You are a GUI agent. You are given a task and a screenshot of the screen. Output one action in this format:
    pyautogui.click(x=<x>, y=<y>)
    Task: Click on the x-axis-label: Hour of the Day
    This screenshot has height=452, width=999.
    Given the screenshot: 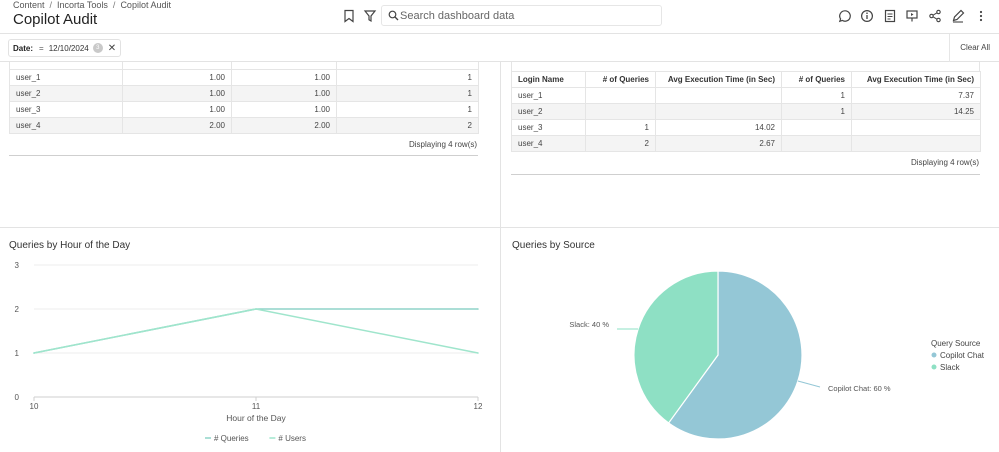 What is the action you would take?
    pyautogui.click(x=256, y=418)
    